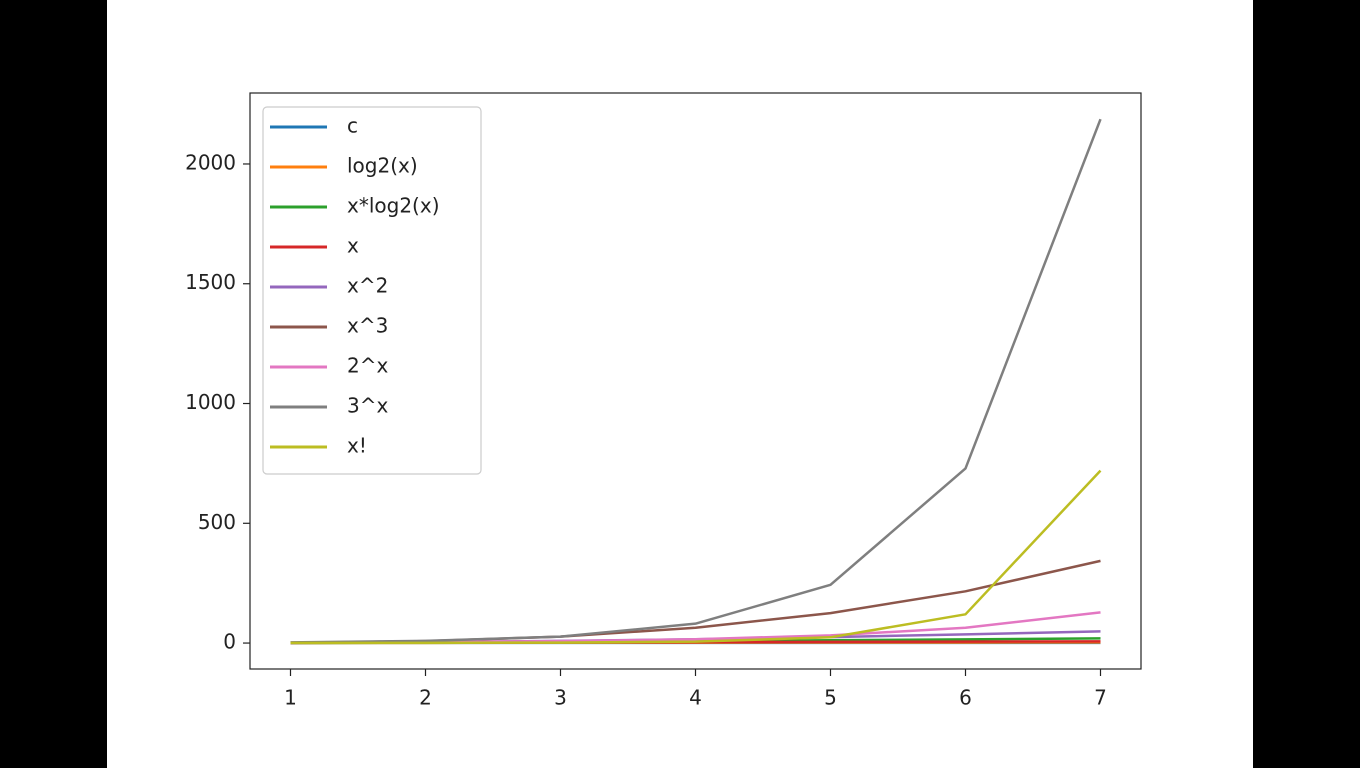  I want to click on legend-label: x^3, so click(367, 326).